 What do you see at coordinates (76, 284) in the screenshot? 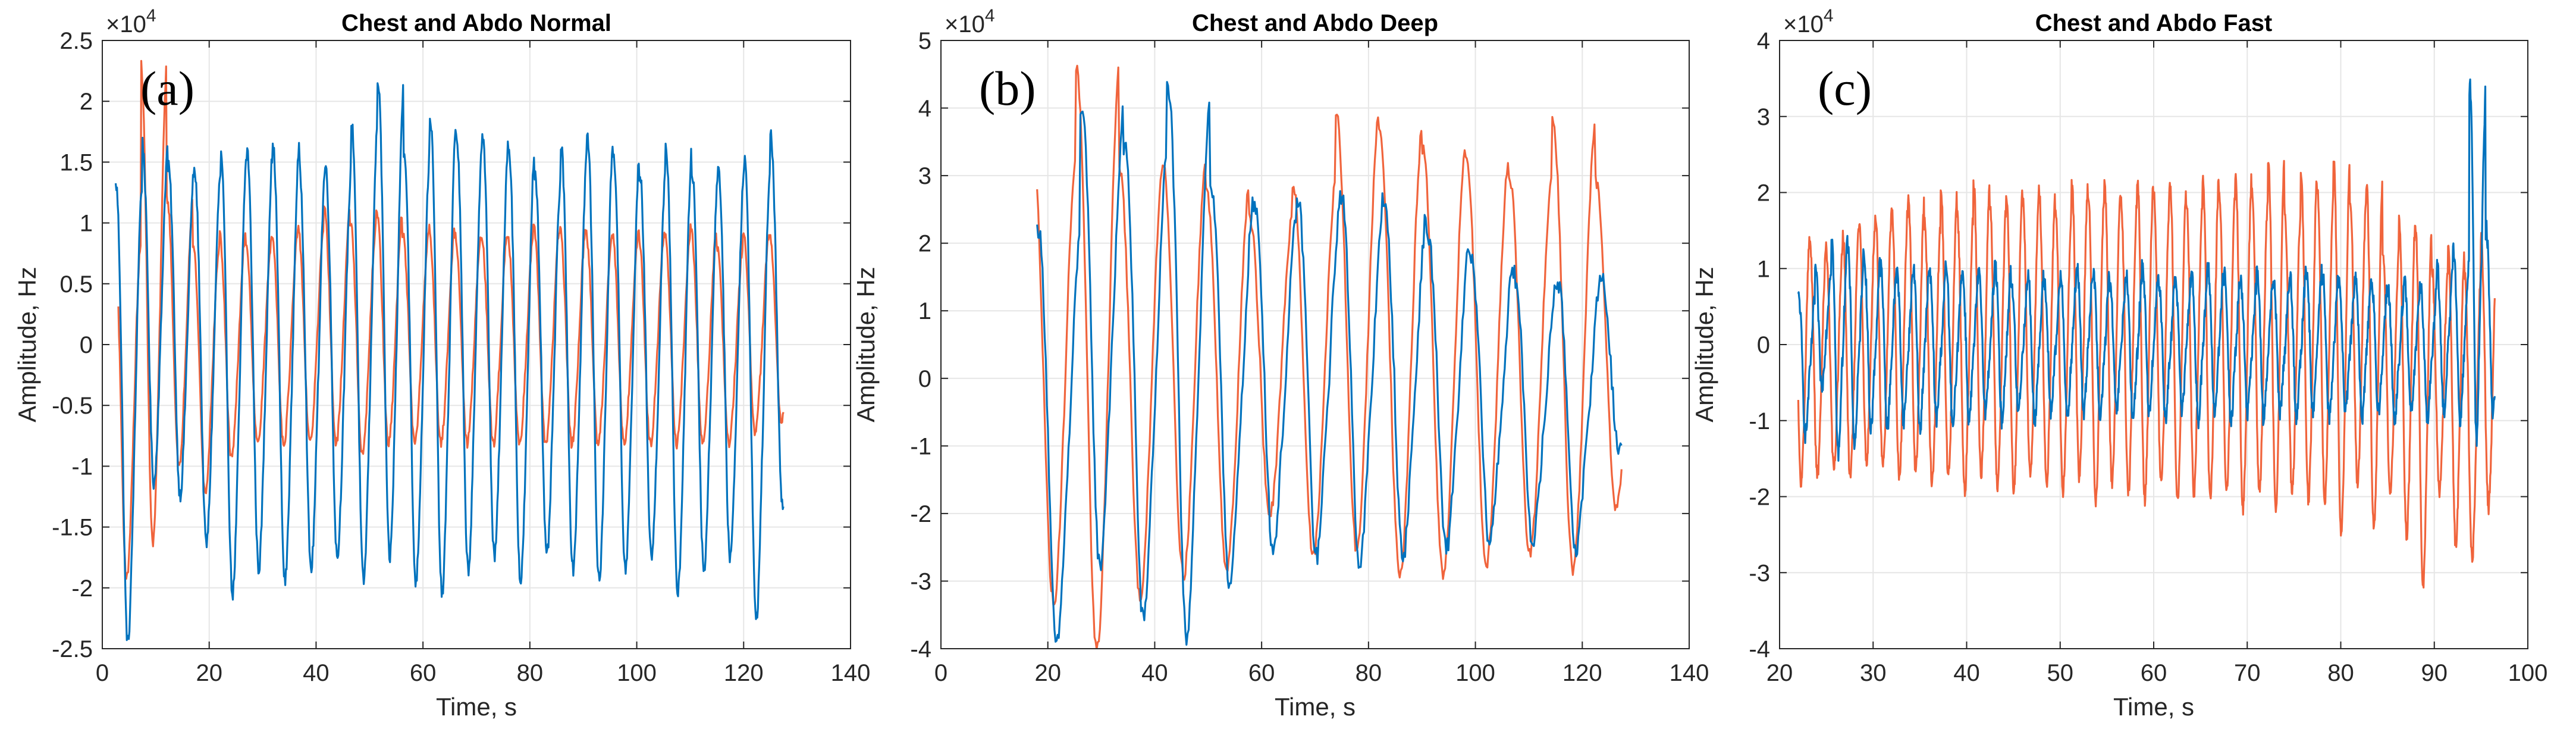
I see `y-tick-label: 0.5` at bounding box center [76, 284].